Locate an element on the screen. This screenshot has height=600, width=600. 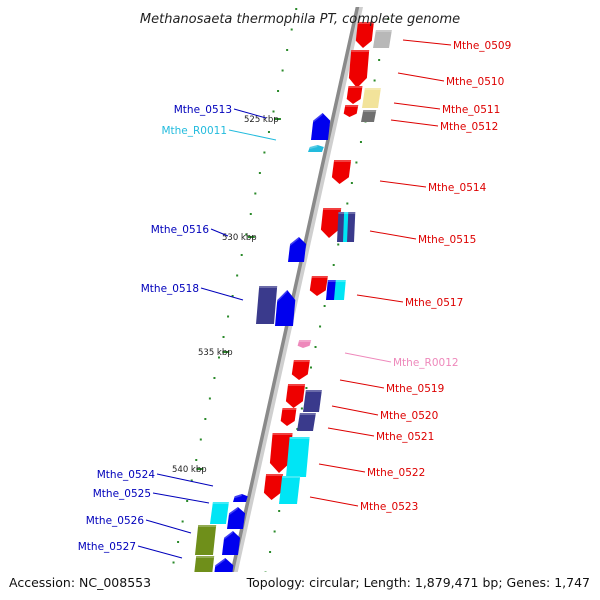
gene-mthe-0512-highlight is located at coordinates (370, 111).